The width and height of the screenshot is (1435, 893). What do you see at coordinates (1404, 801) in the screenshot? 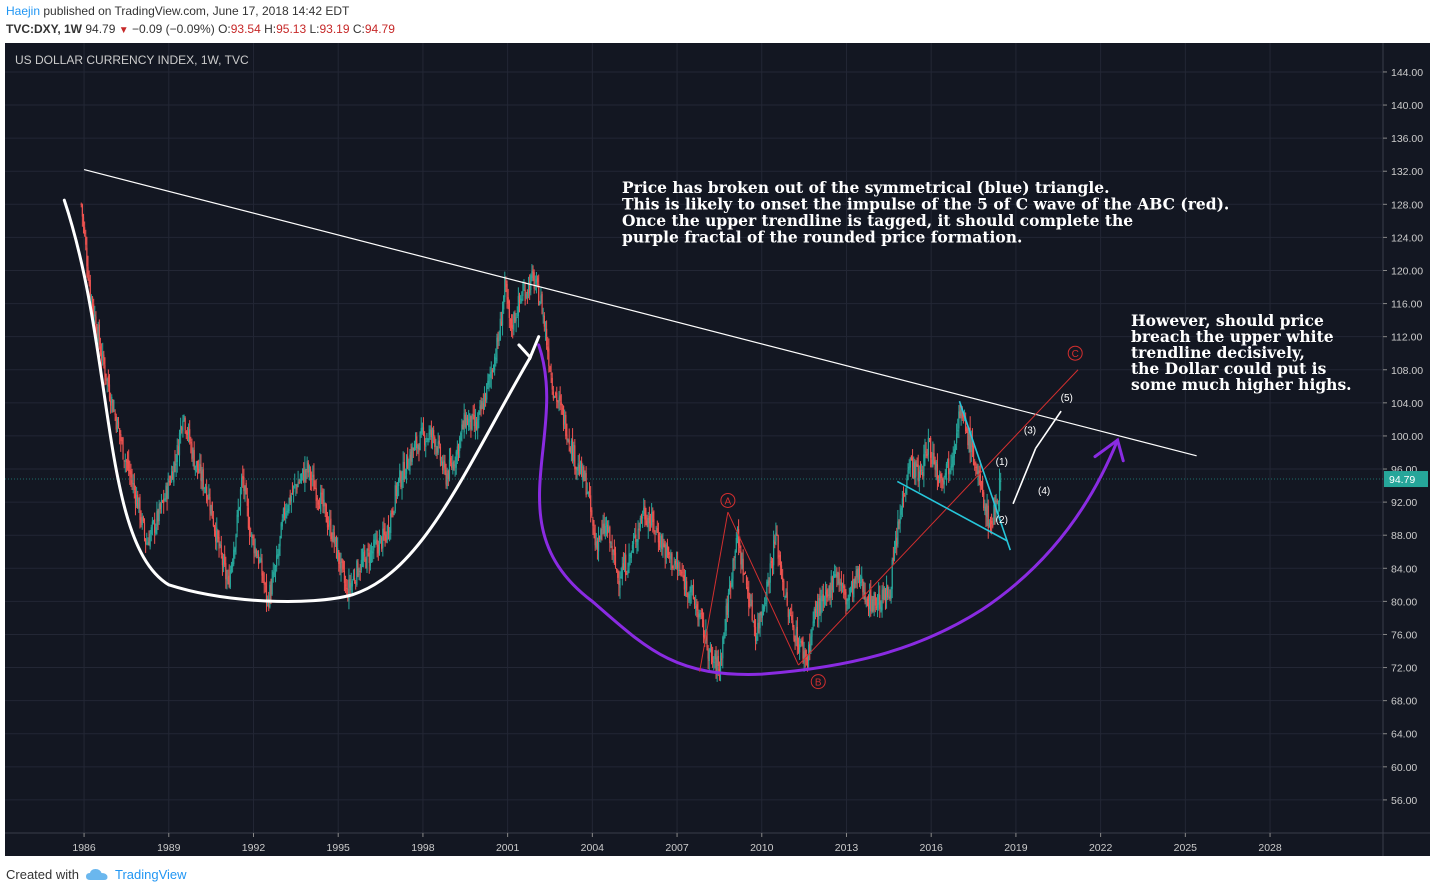
I see `y-tick-label: 56.00` at bounding box center [1404, 801].